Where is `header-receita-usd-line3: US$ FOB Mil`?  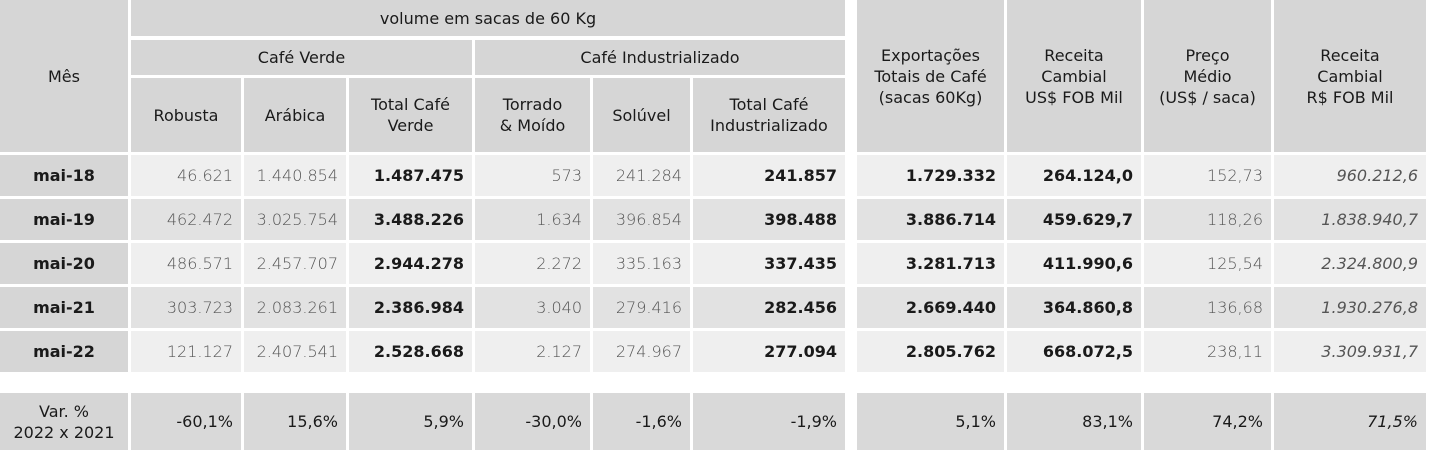
header-receita-usd-line3: US$ FOB Mil is located at coordinates (1074, 97).